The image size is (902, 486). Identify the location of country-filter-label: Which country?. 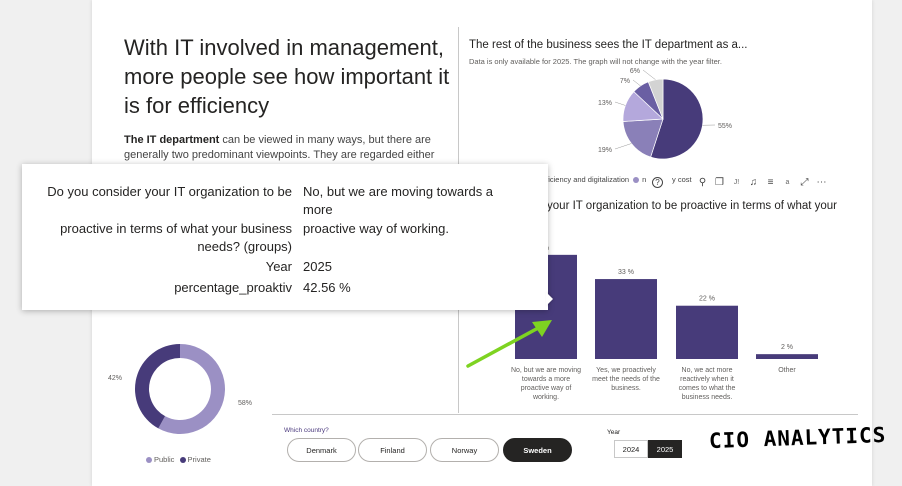
(306, 430).